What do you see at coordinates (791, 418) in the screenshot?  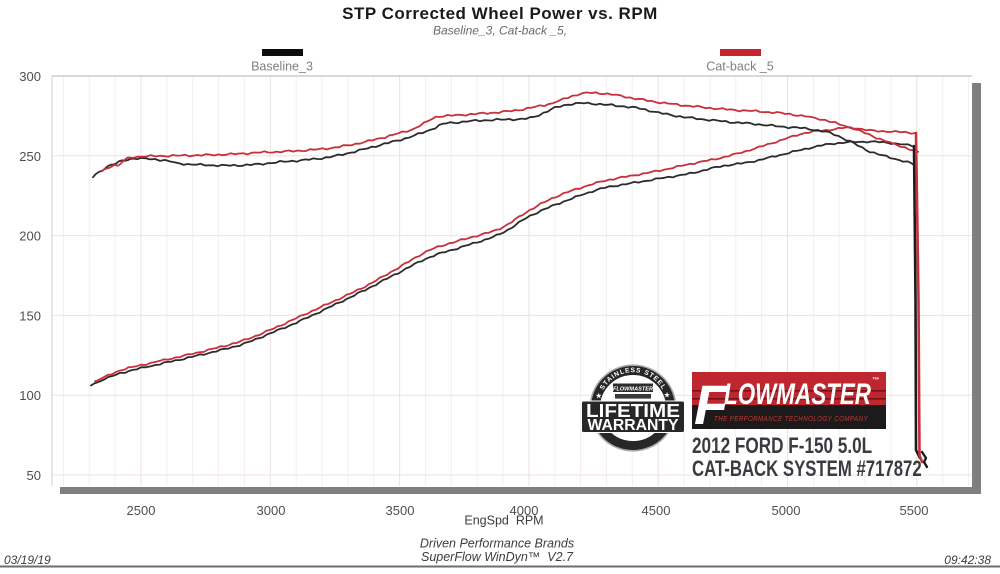 I see `svg-text:THE PERFORMANCE TECHNOLOGY COM: THE PERFORMANCE TECHNOLOGY COMPANY` at bounding box center [791, 418].